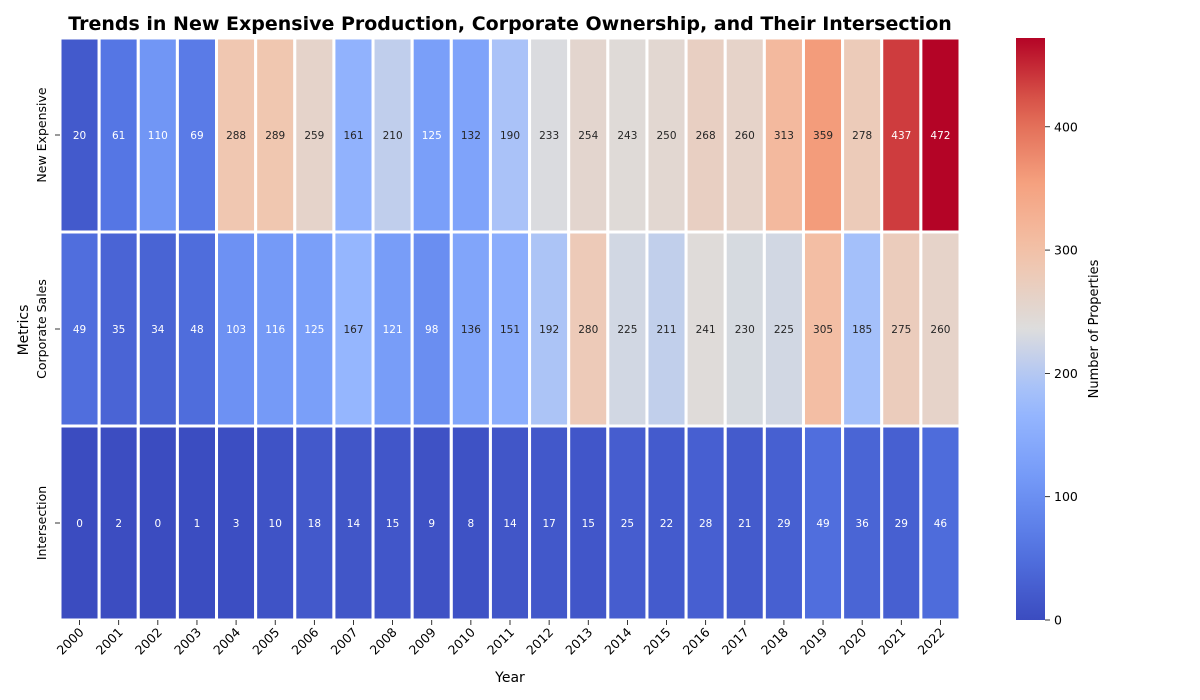 The height and width of the screenshot is (700, 1200). Describe the element at coordinates (275, 524) in the screenshot. I see `cell-value-label: 10` at that location.